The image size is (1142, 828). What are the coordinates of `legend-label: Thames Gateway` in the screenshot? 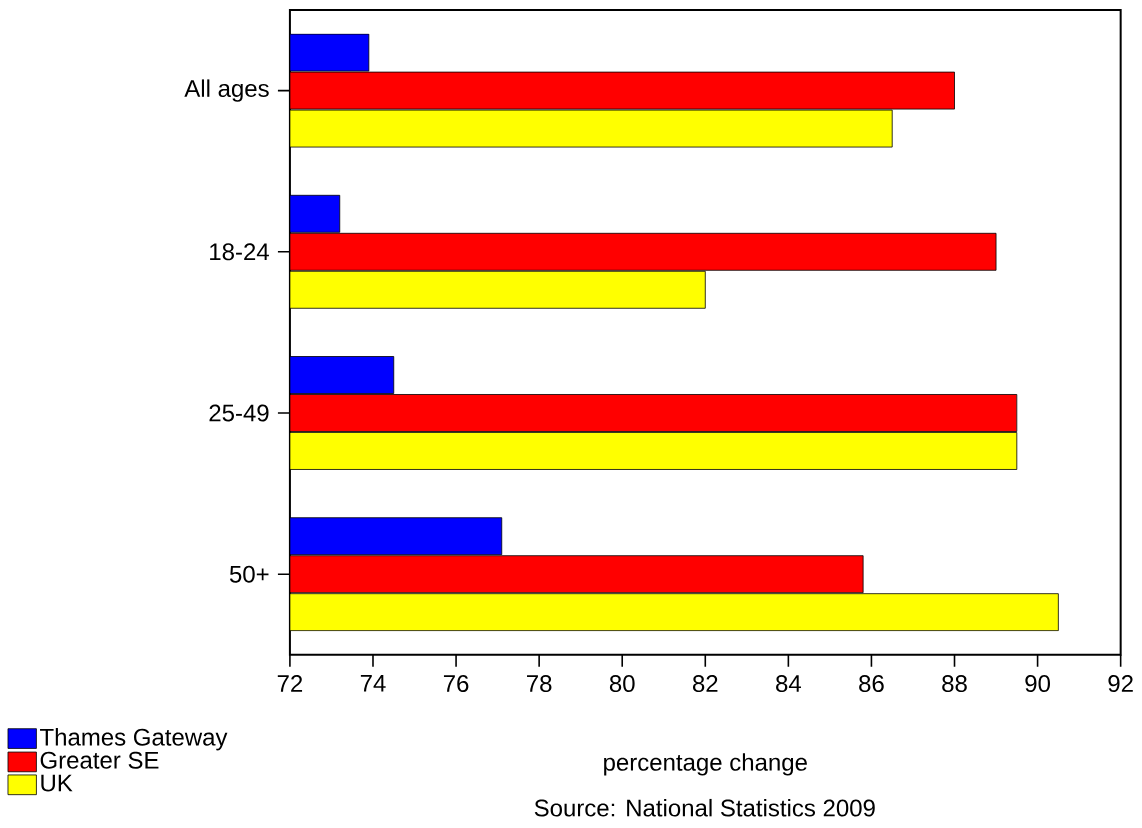 It's located at (134, 739).